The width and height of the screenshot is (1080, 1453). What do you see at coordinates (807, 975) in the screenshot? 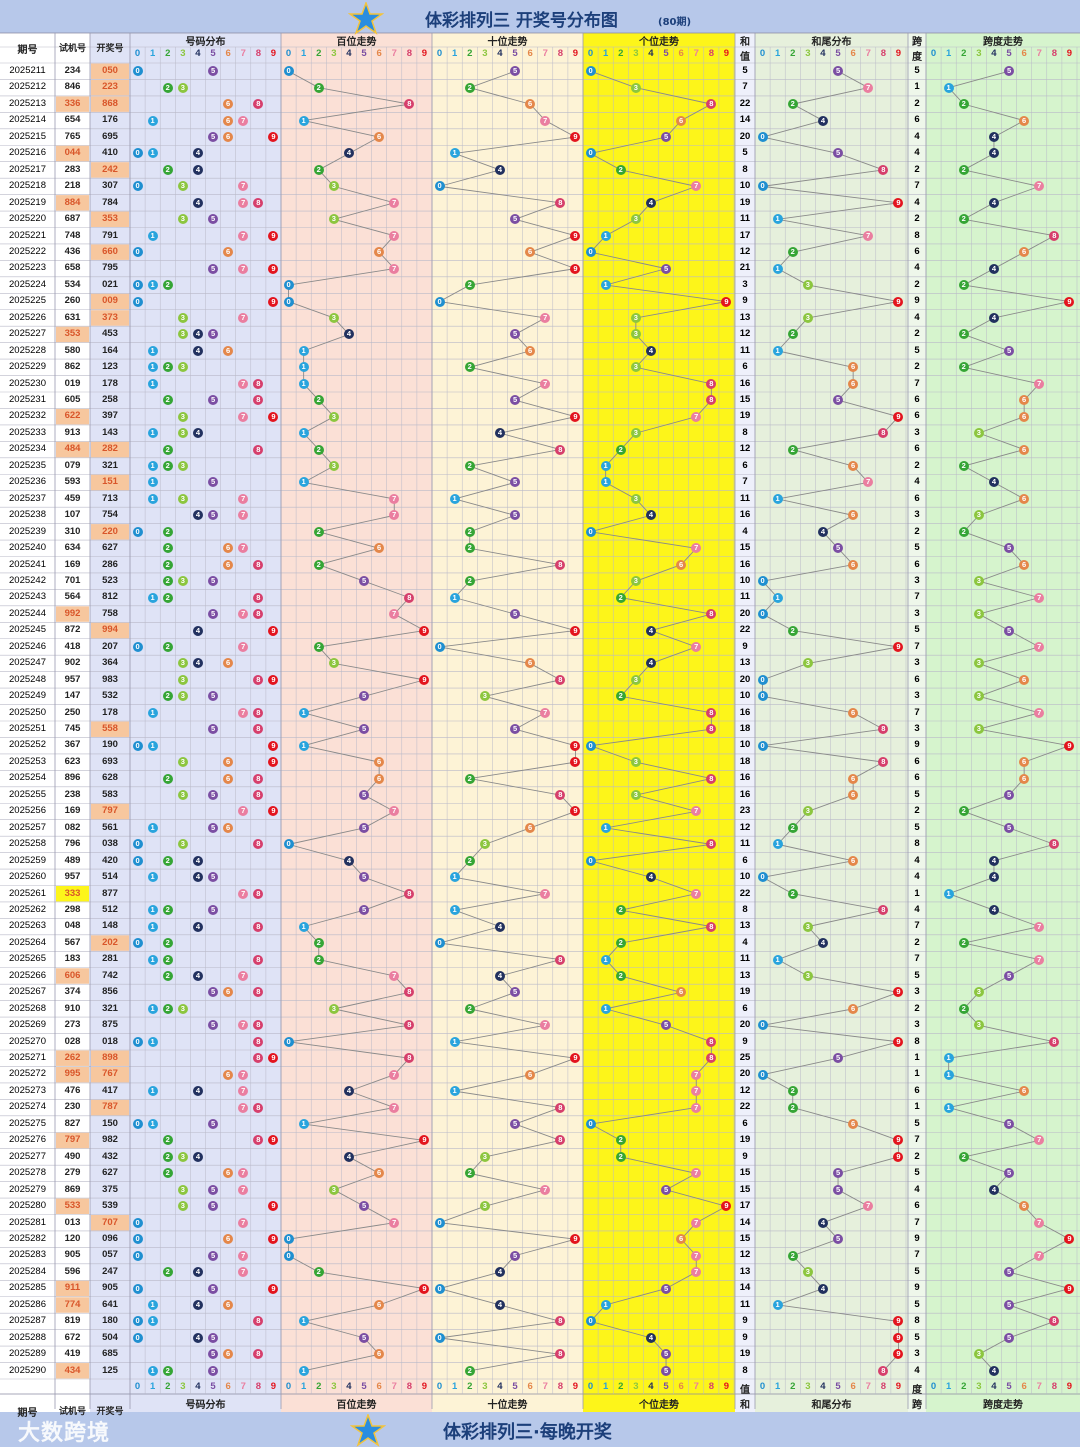
I see `sum-tail-trend-ball: 3` at bounding box center [807, 975].